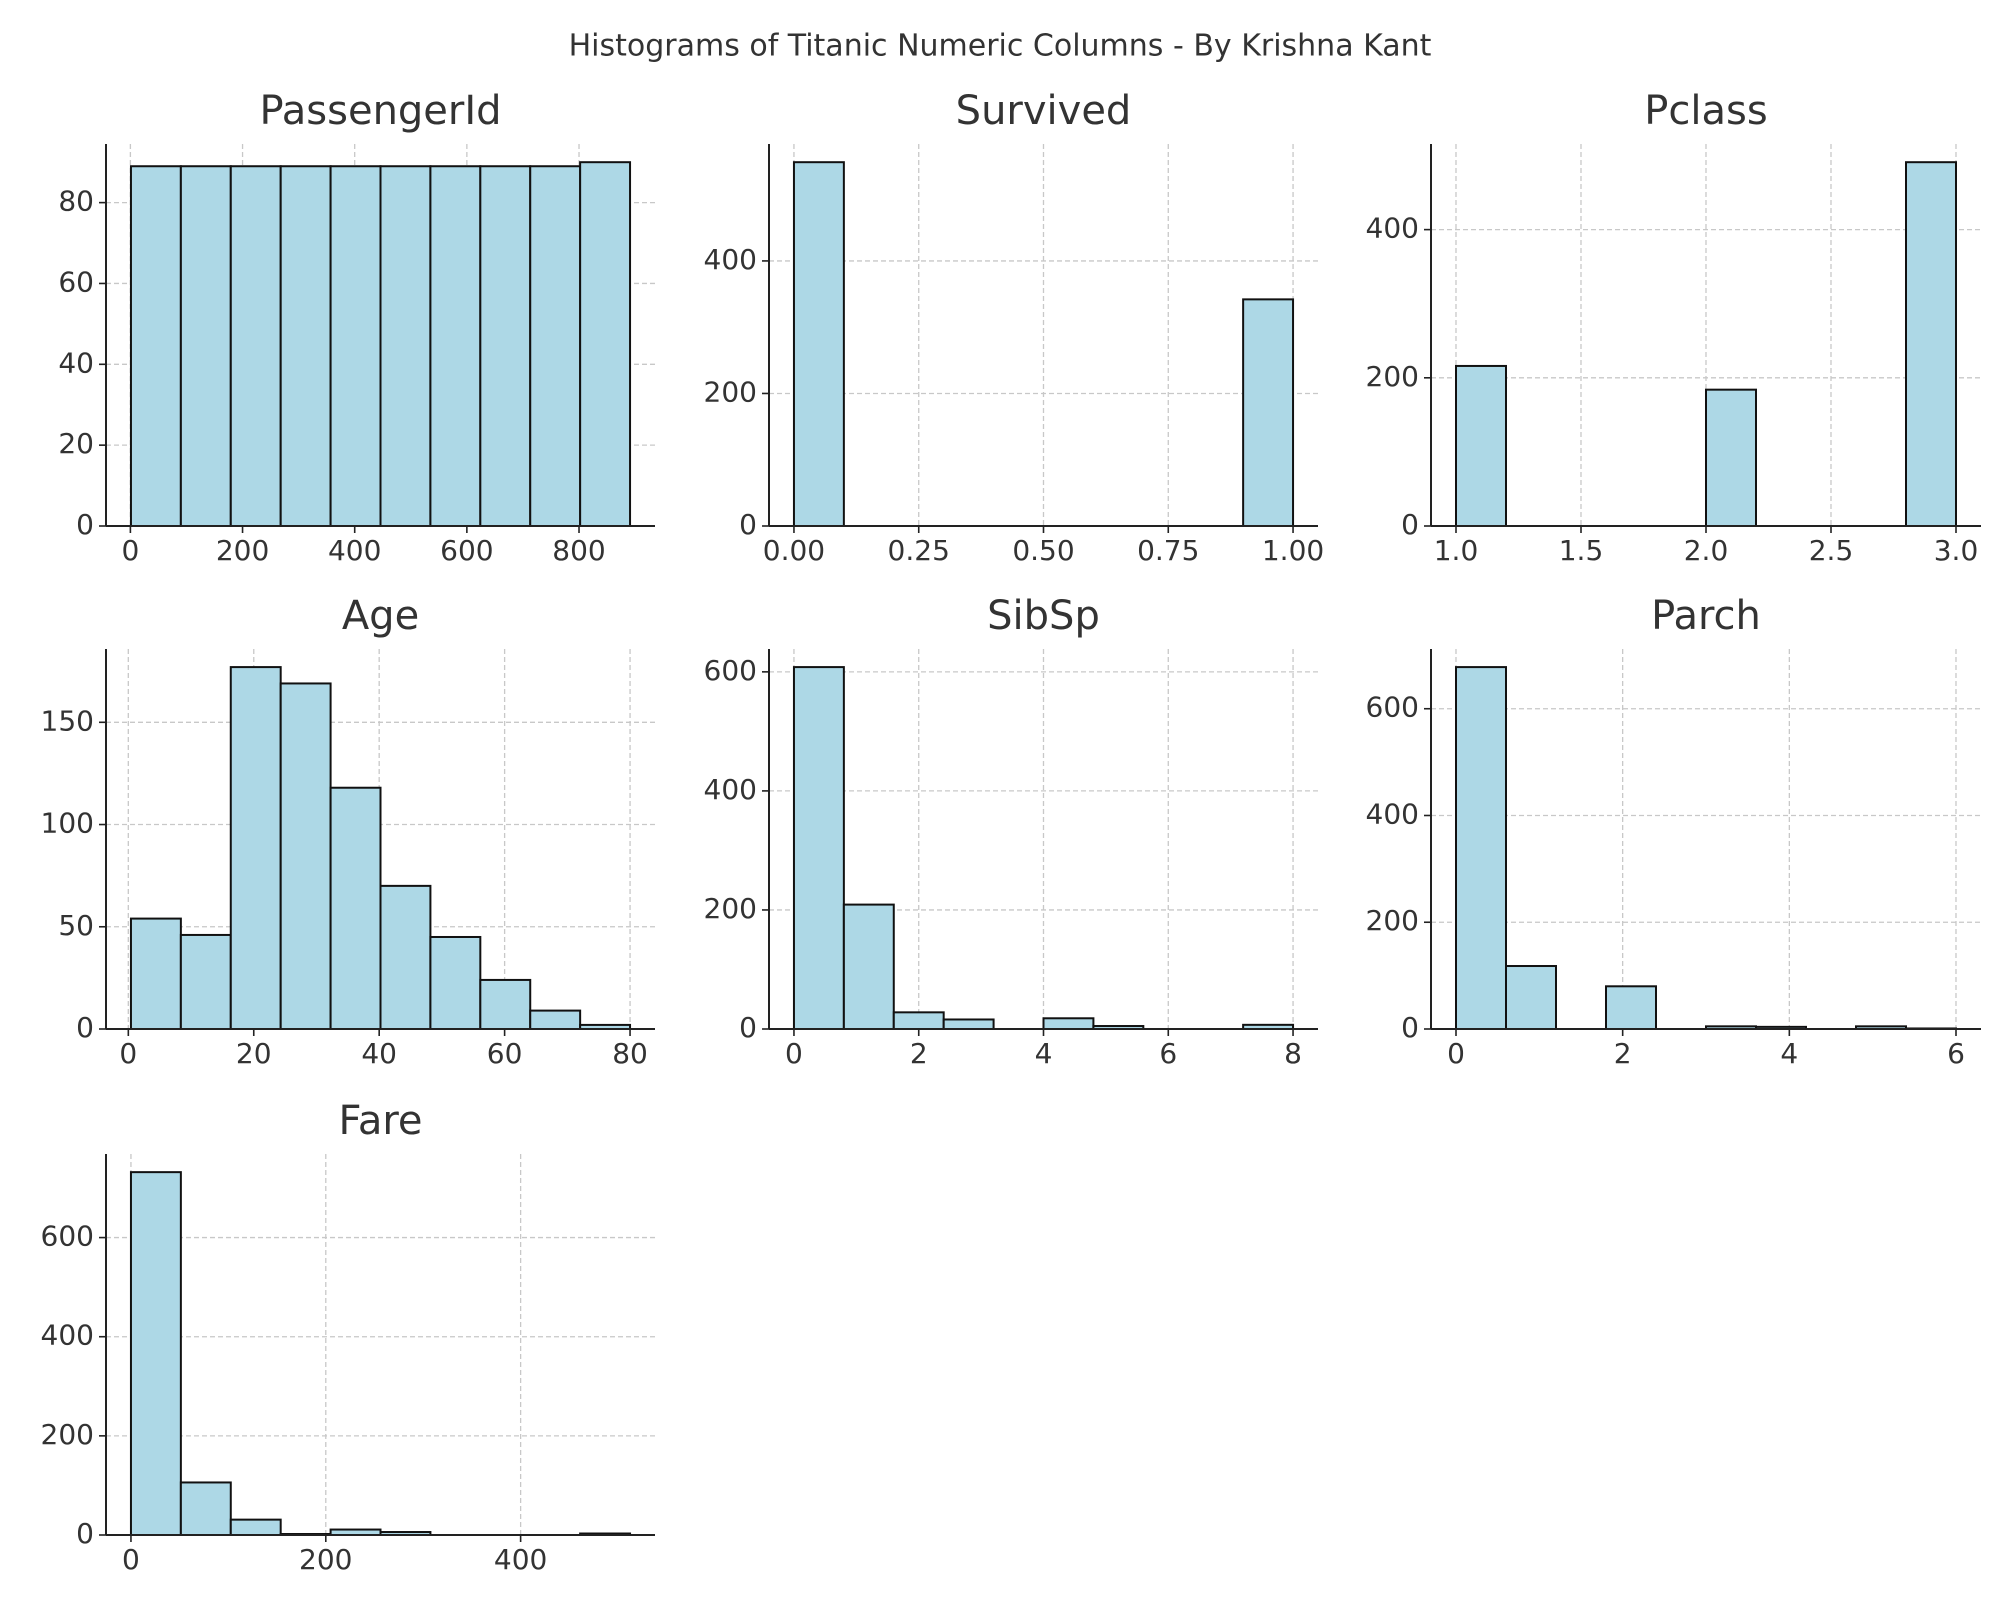  What do you see at coordinates (919, 550) in the screenshot?
I see `x-tick-label: 0.25` at bounding box center [919, 550].